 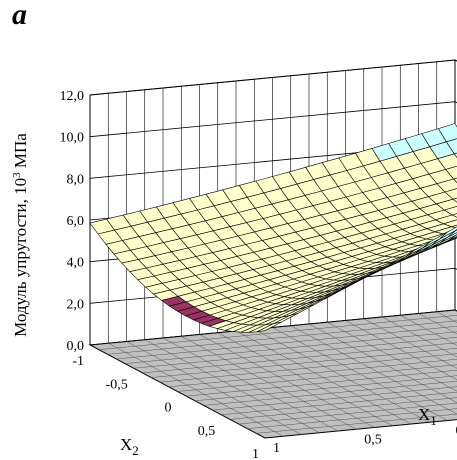 I want to click on x2-tick-label: -0,5, so click(x=117, y=384).